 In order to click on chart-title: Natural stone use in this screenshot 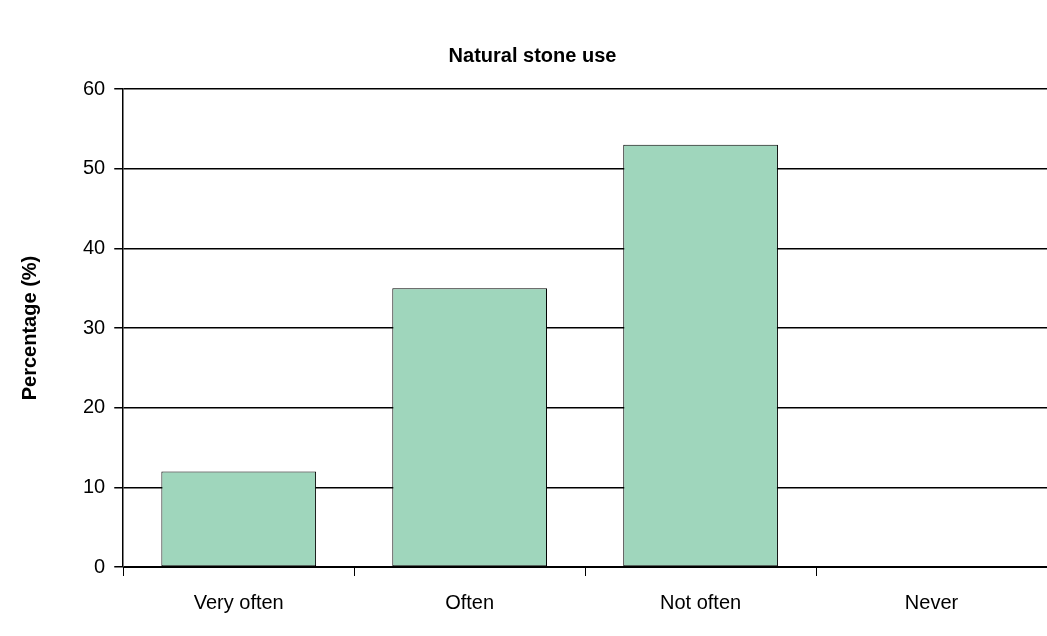, I will do `click(532, 54)`.